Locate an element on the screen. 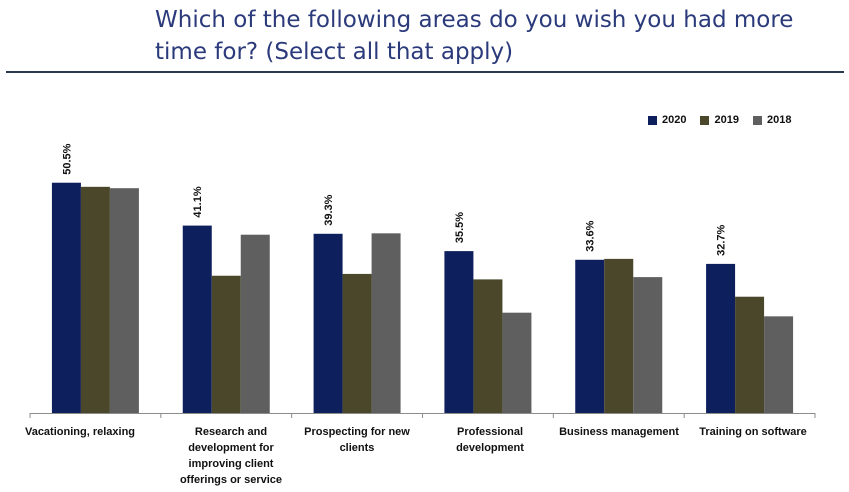 This screenshot has height=492, width=849. bar-2020-business is located at coordinates (590, 336).